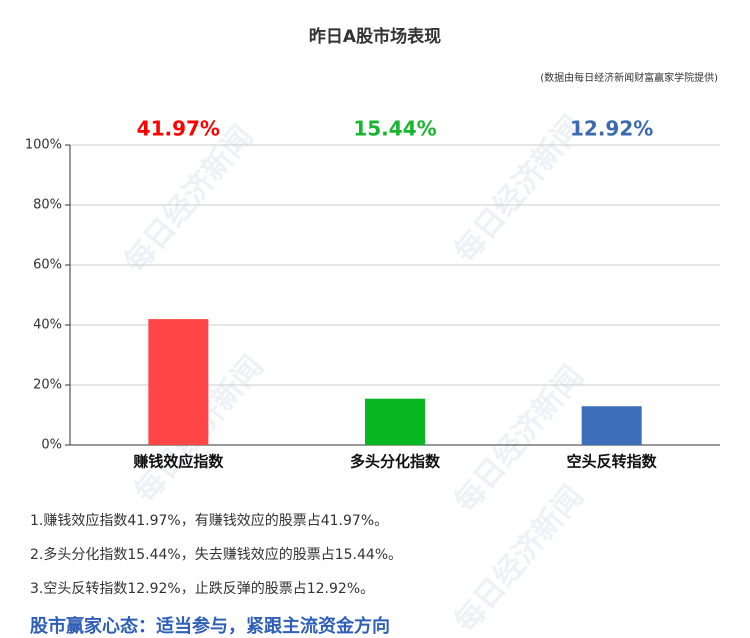  Describe the element at coordinates (202, 589) in the screenshot. I see `note: 3.空头反转指数12.92%，止跌反弹的股票占12.92%。` at that location.